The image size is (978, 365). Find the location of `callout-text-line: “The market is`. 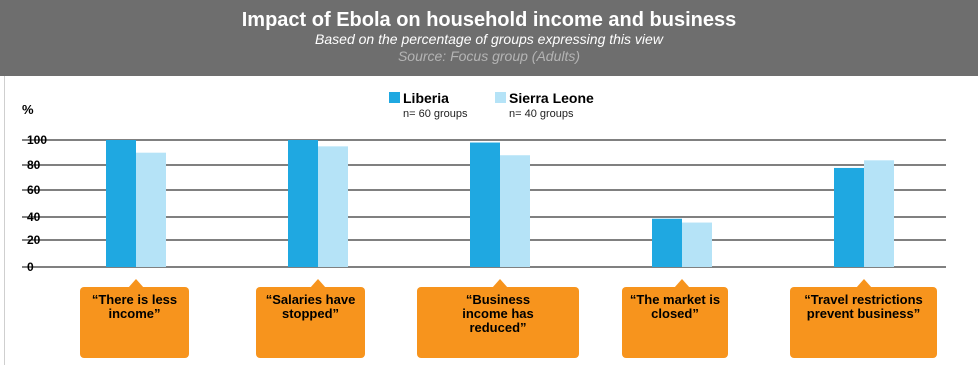

callout-text-line: “The market is is located at coordinates (675, 299).